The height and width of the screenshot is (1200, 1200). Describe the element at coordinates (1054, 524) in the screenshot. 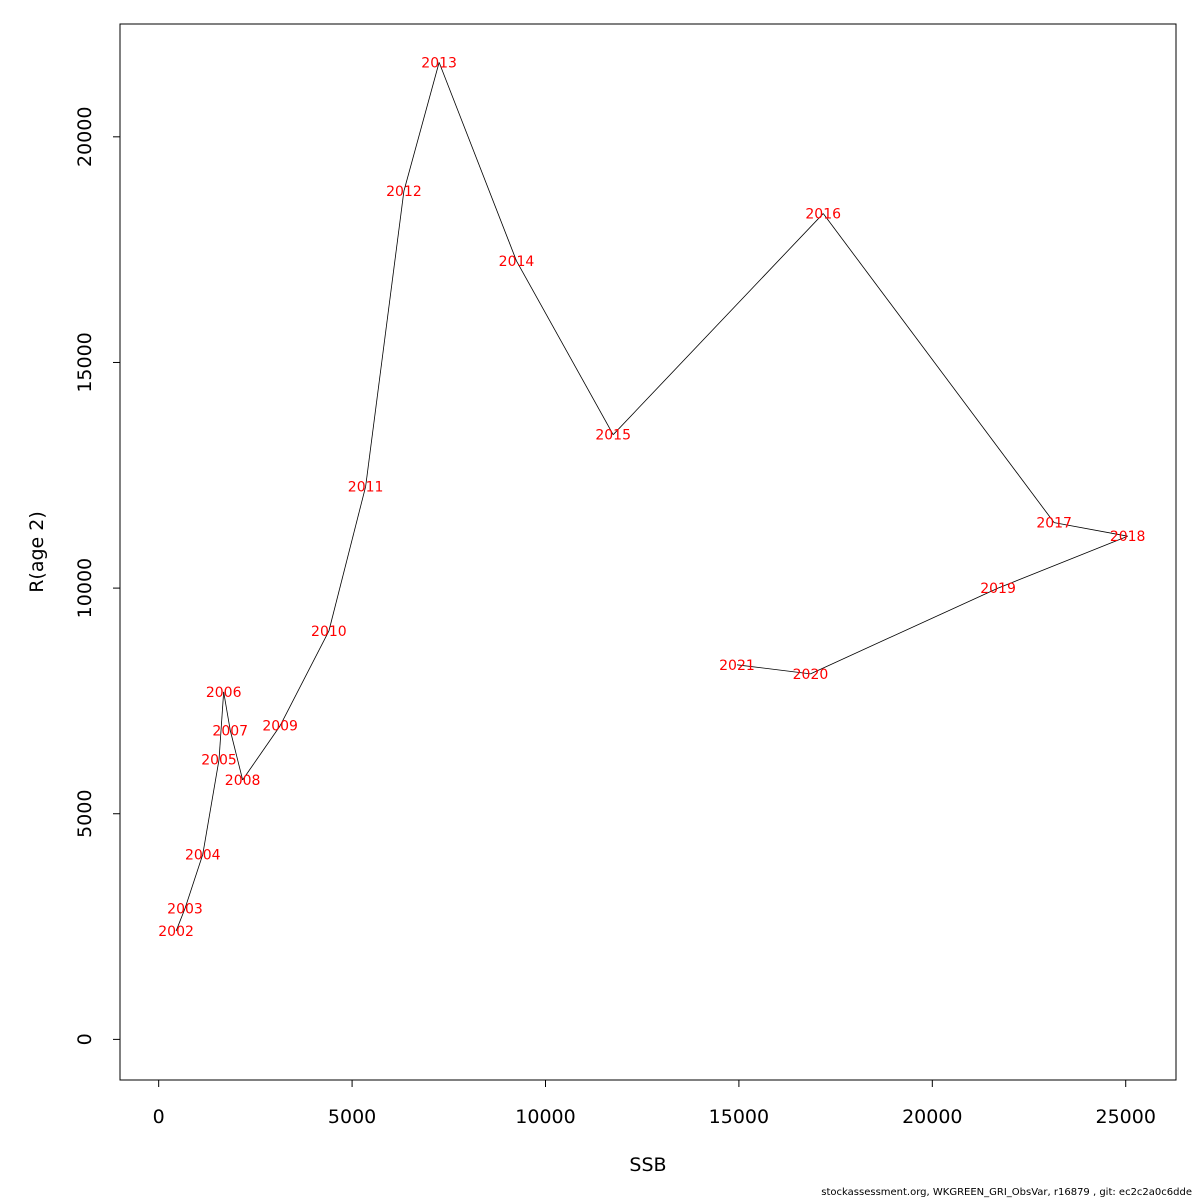

I see `point-label: 2017` at that location.